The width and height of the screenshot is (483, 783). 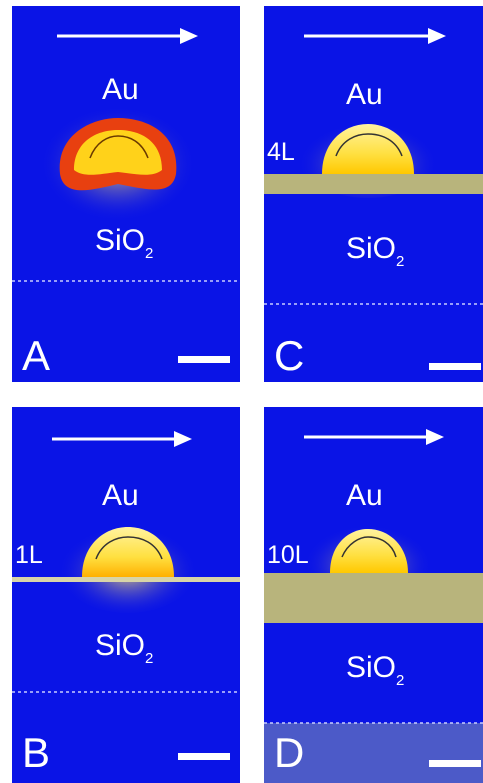 What do you see at coordinates (36, 752) in the screenshot?
I see `panel-letter: B` at bounding box center [36, 752].